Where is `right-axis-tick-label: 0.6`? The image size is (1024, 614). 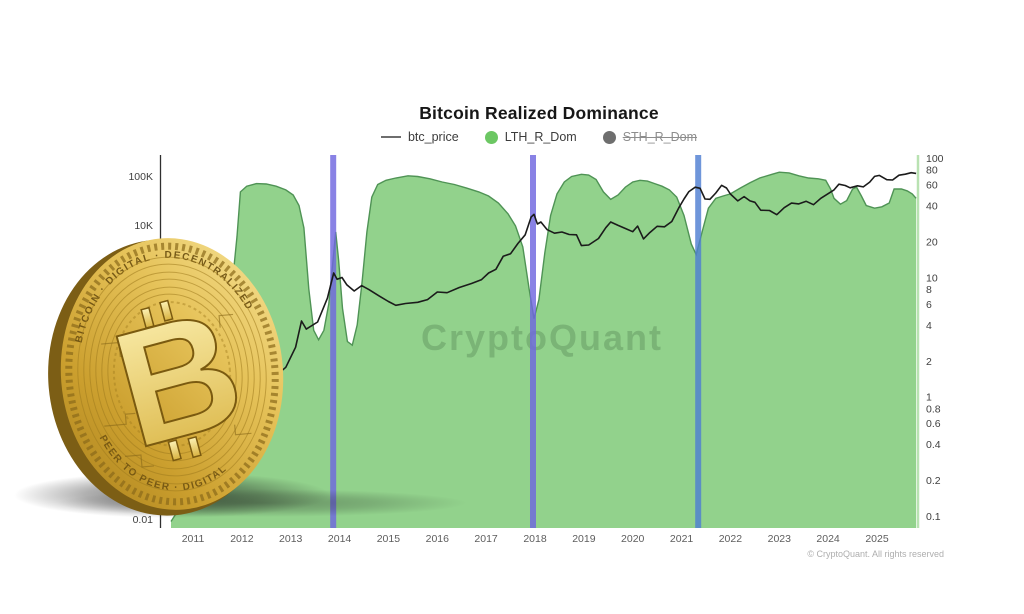 right-axis-tick-label: 0.6 is located at coordinates (933, 424).